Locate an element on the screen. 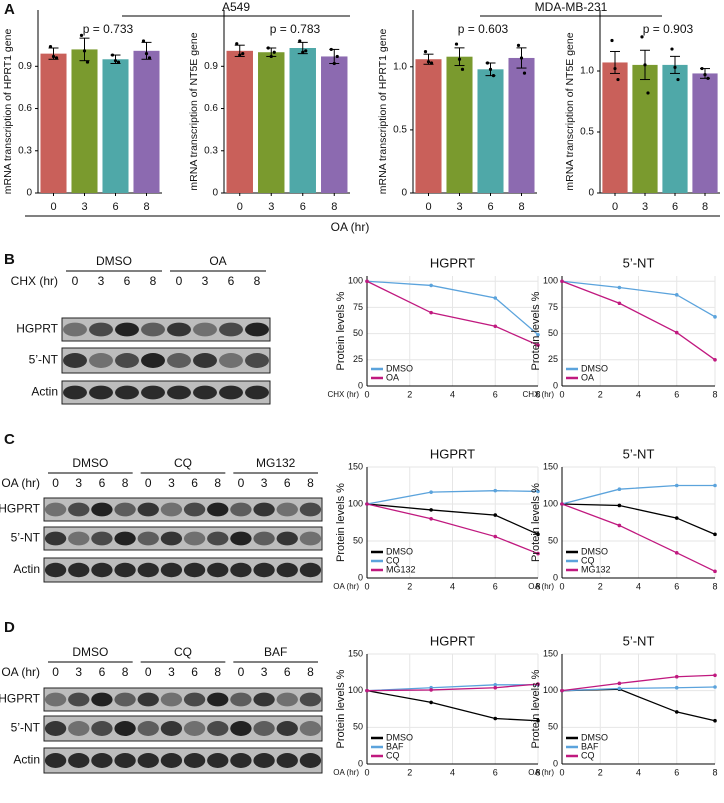 Image resolution: width=724 pixels, height=803 pixels. lane-label: 3 is located at coordinates (171, 672).